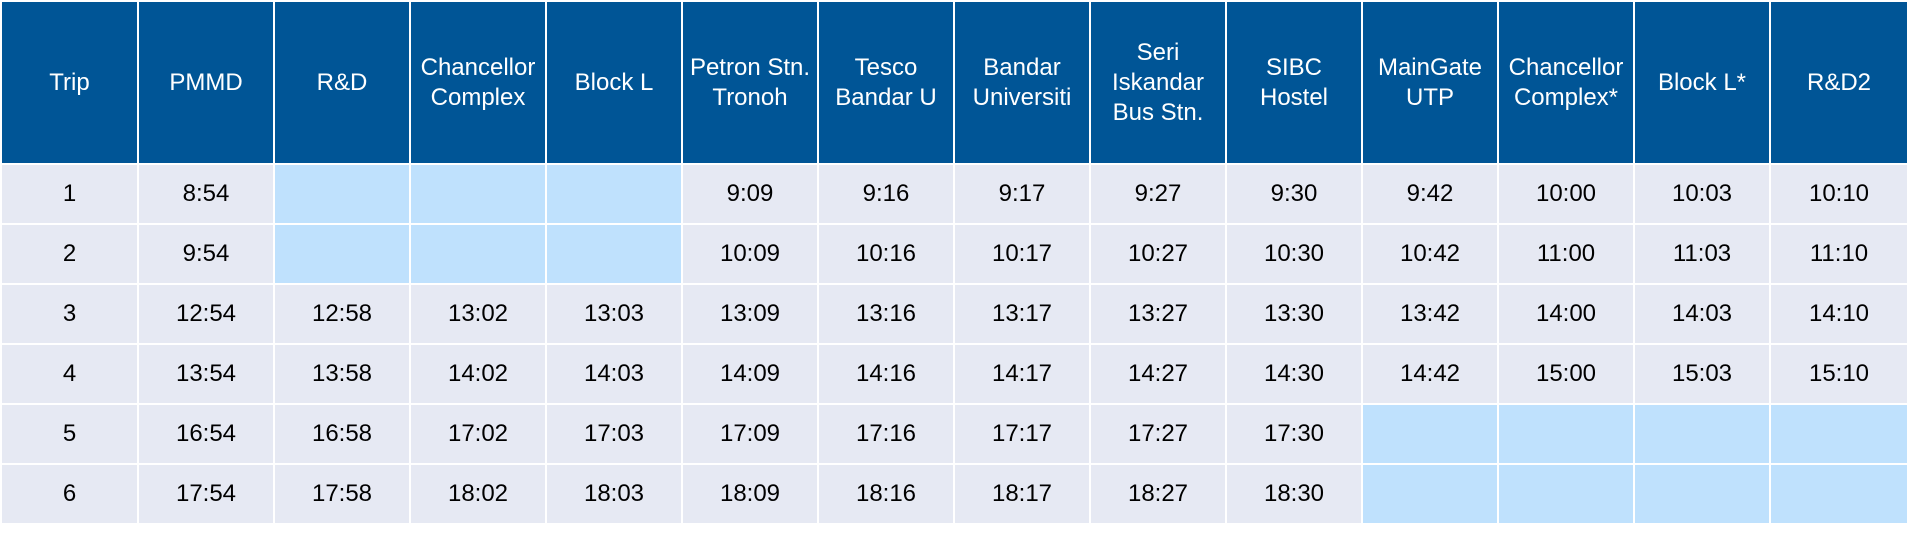 The image size is (1907, 540). I want to click on table-cell: 14:09, so click(750, 374).